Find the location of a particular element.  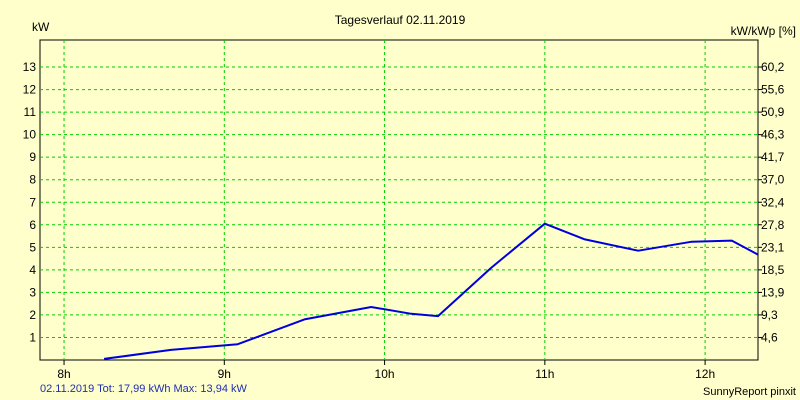

y-left-tick-label: 8 is located at coordinates (32, 180).